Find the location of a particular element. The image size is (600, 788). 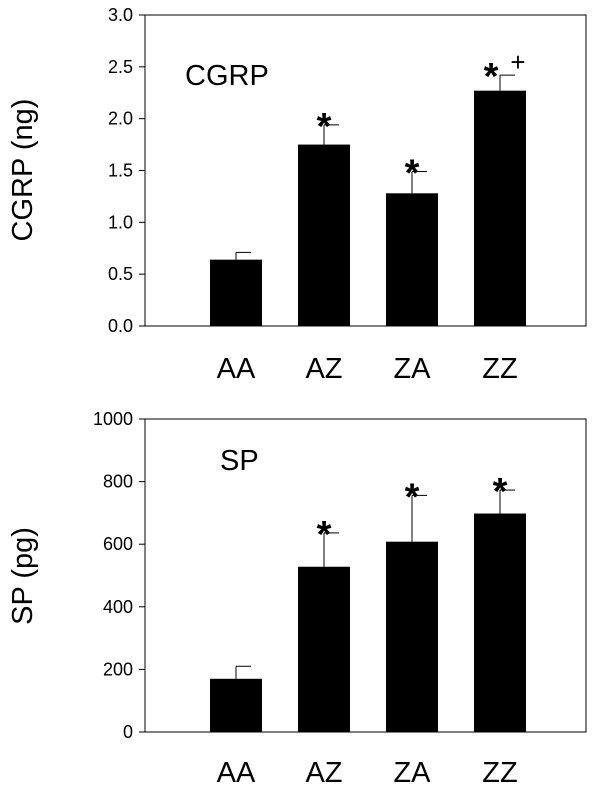

y-tick-label: 0.0 is located at coordinates (120, 326).